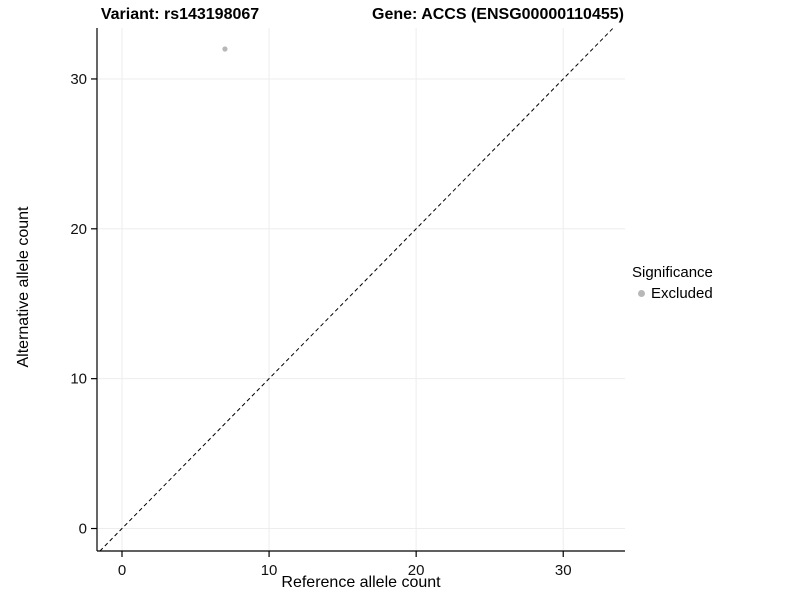  Describe the element at coordinates (416, 570) in the screenshot. I see `x-tick-label: 20` at that location.